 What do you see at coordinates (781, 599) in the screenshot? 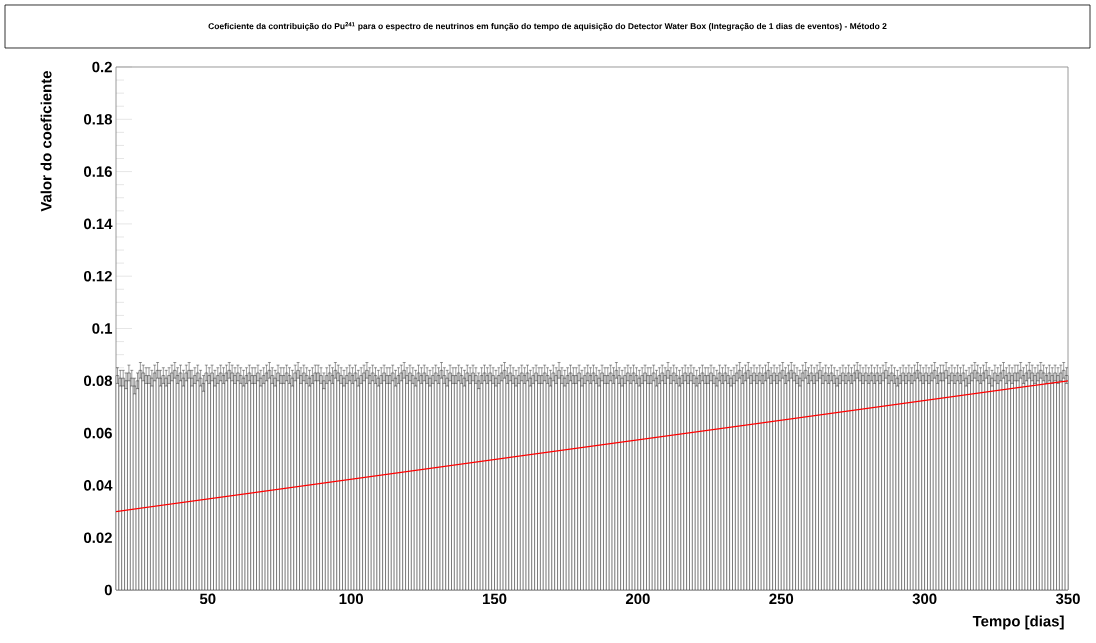
I see `x-tick-label: 250` at bounding box center [781, 599].